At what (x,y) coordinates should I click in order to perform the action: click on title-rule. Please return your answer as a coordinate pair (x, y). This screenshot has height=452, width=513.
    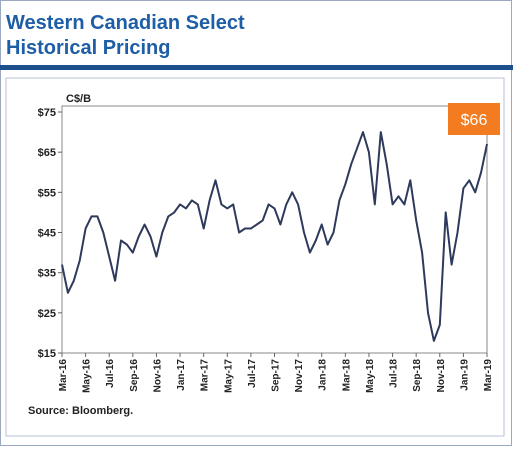
    Looking at the image, I should click on (256, 67).